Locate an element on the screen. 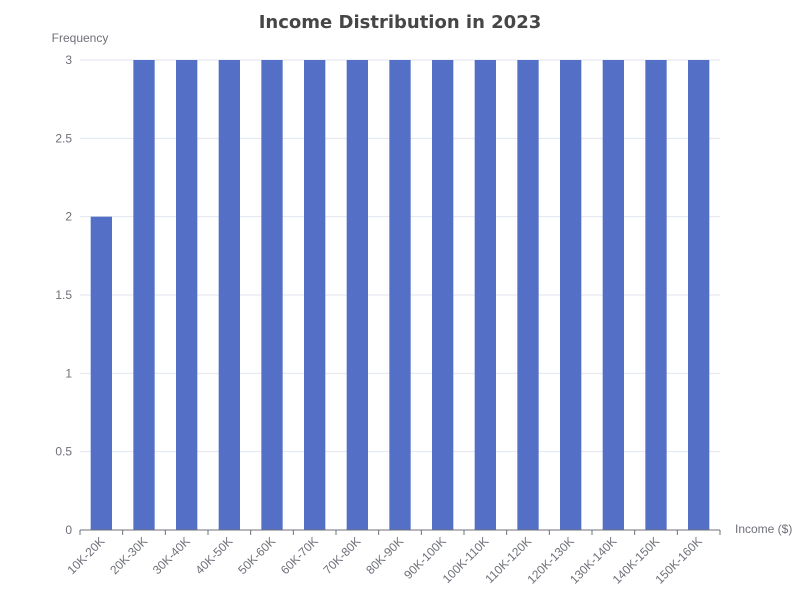 Image resolution: width=800 pixels, height=600 pixels. y-tick-label: 2.5 is located at coordinates (63, 138).